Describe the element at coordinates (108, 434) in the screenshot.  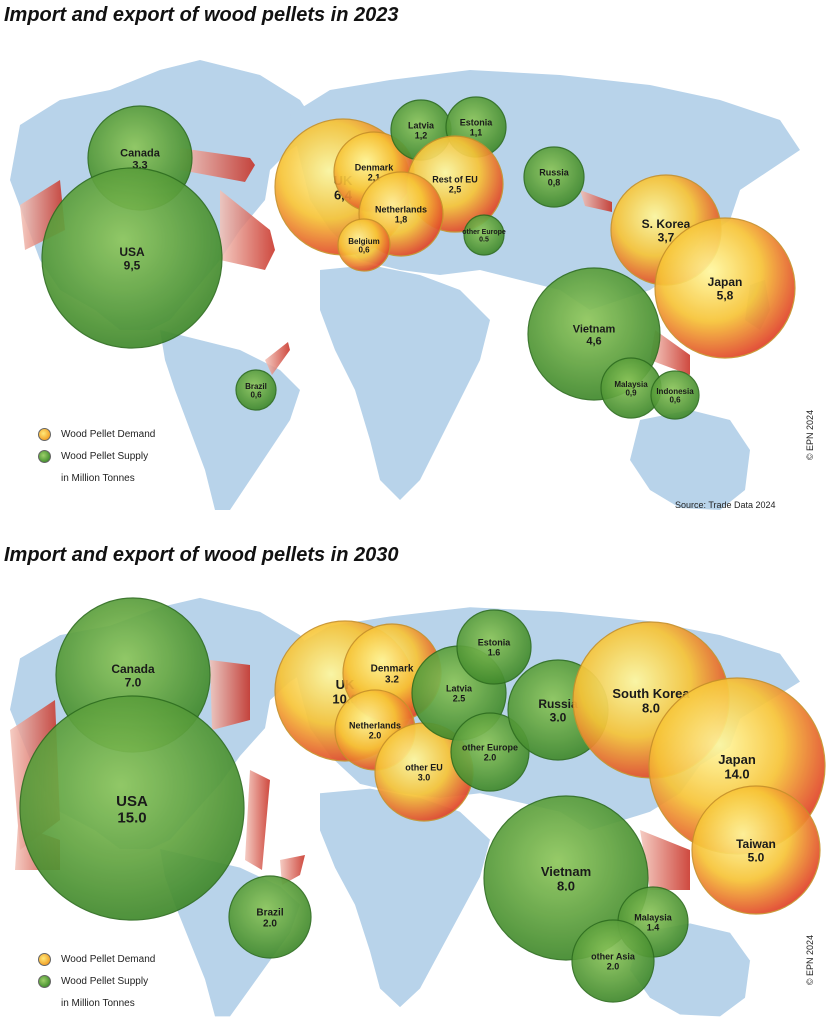
I see `legend-demand-label: Wood Pellet Demand` at that location.